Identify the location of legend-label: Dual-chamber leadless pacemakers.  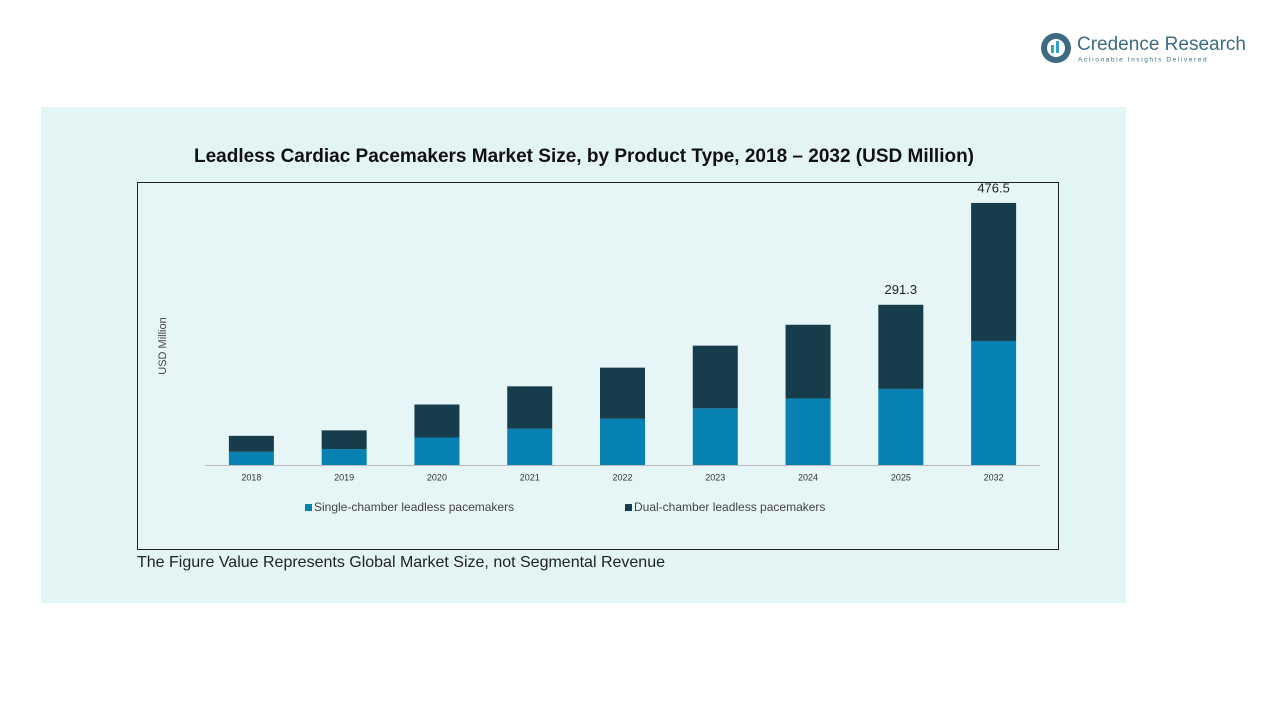
(729, 507).